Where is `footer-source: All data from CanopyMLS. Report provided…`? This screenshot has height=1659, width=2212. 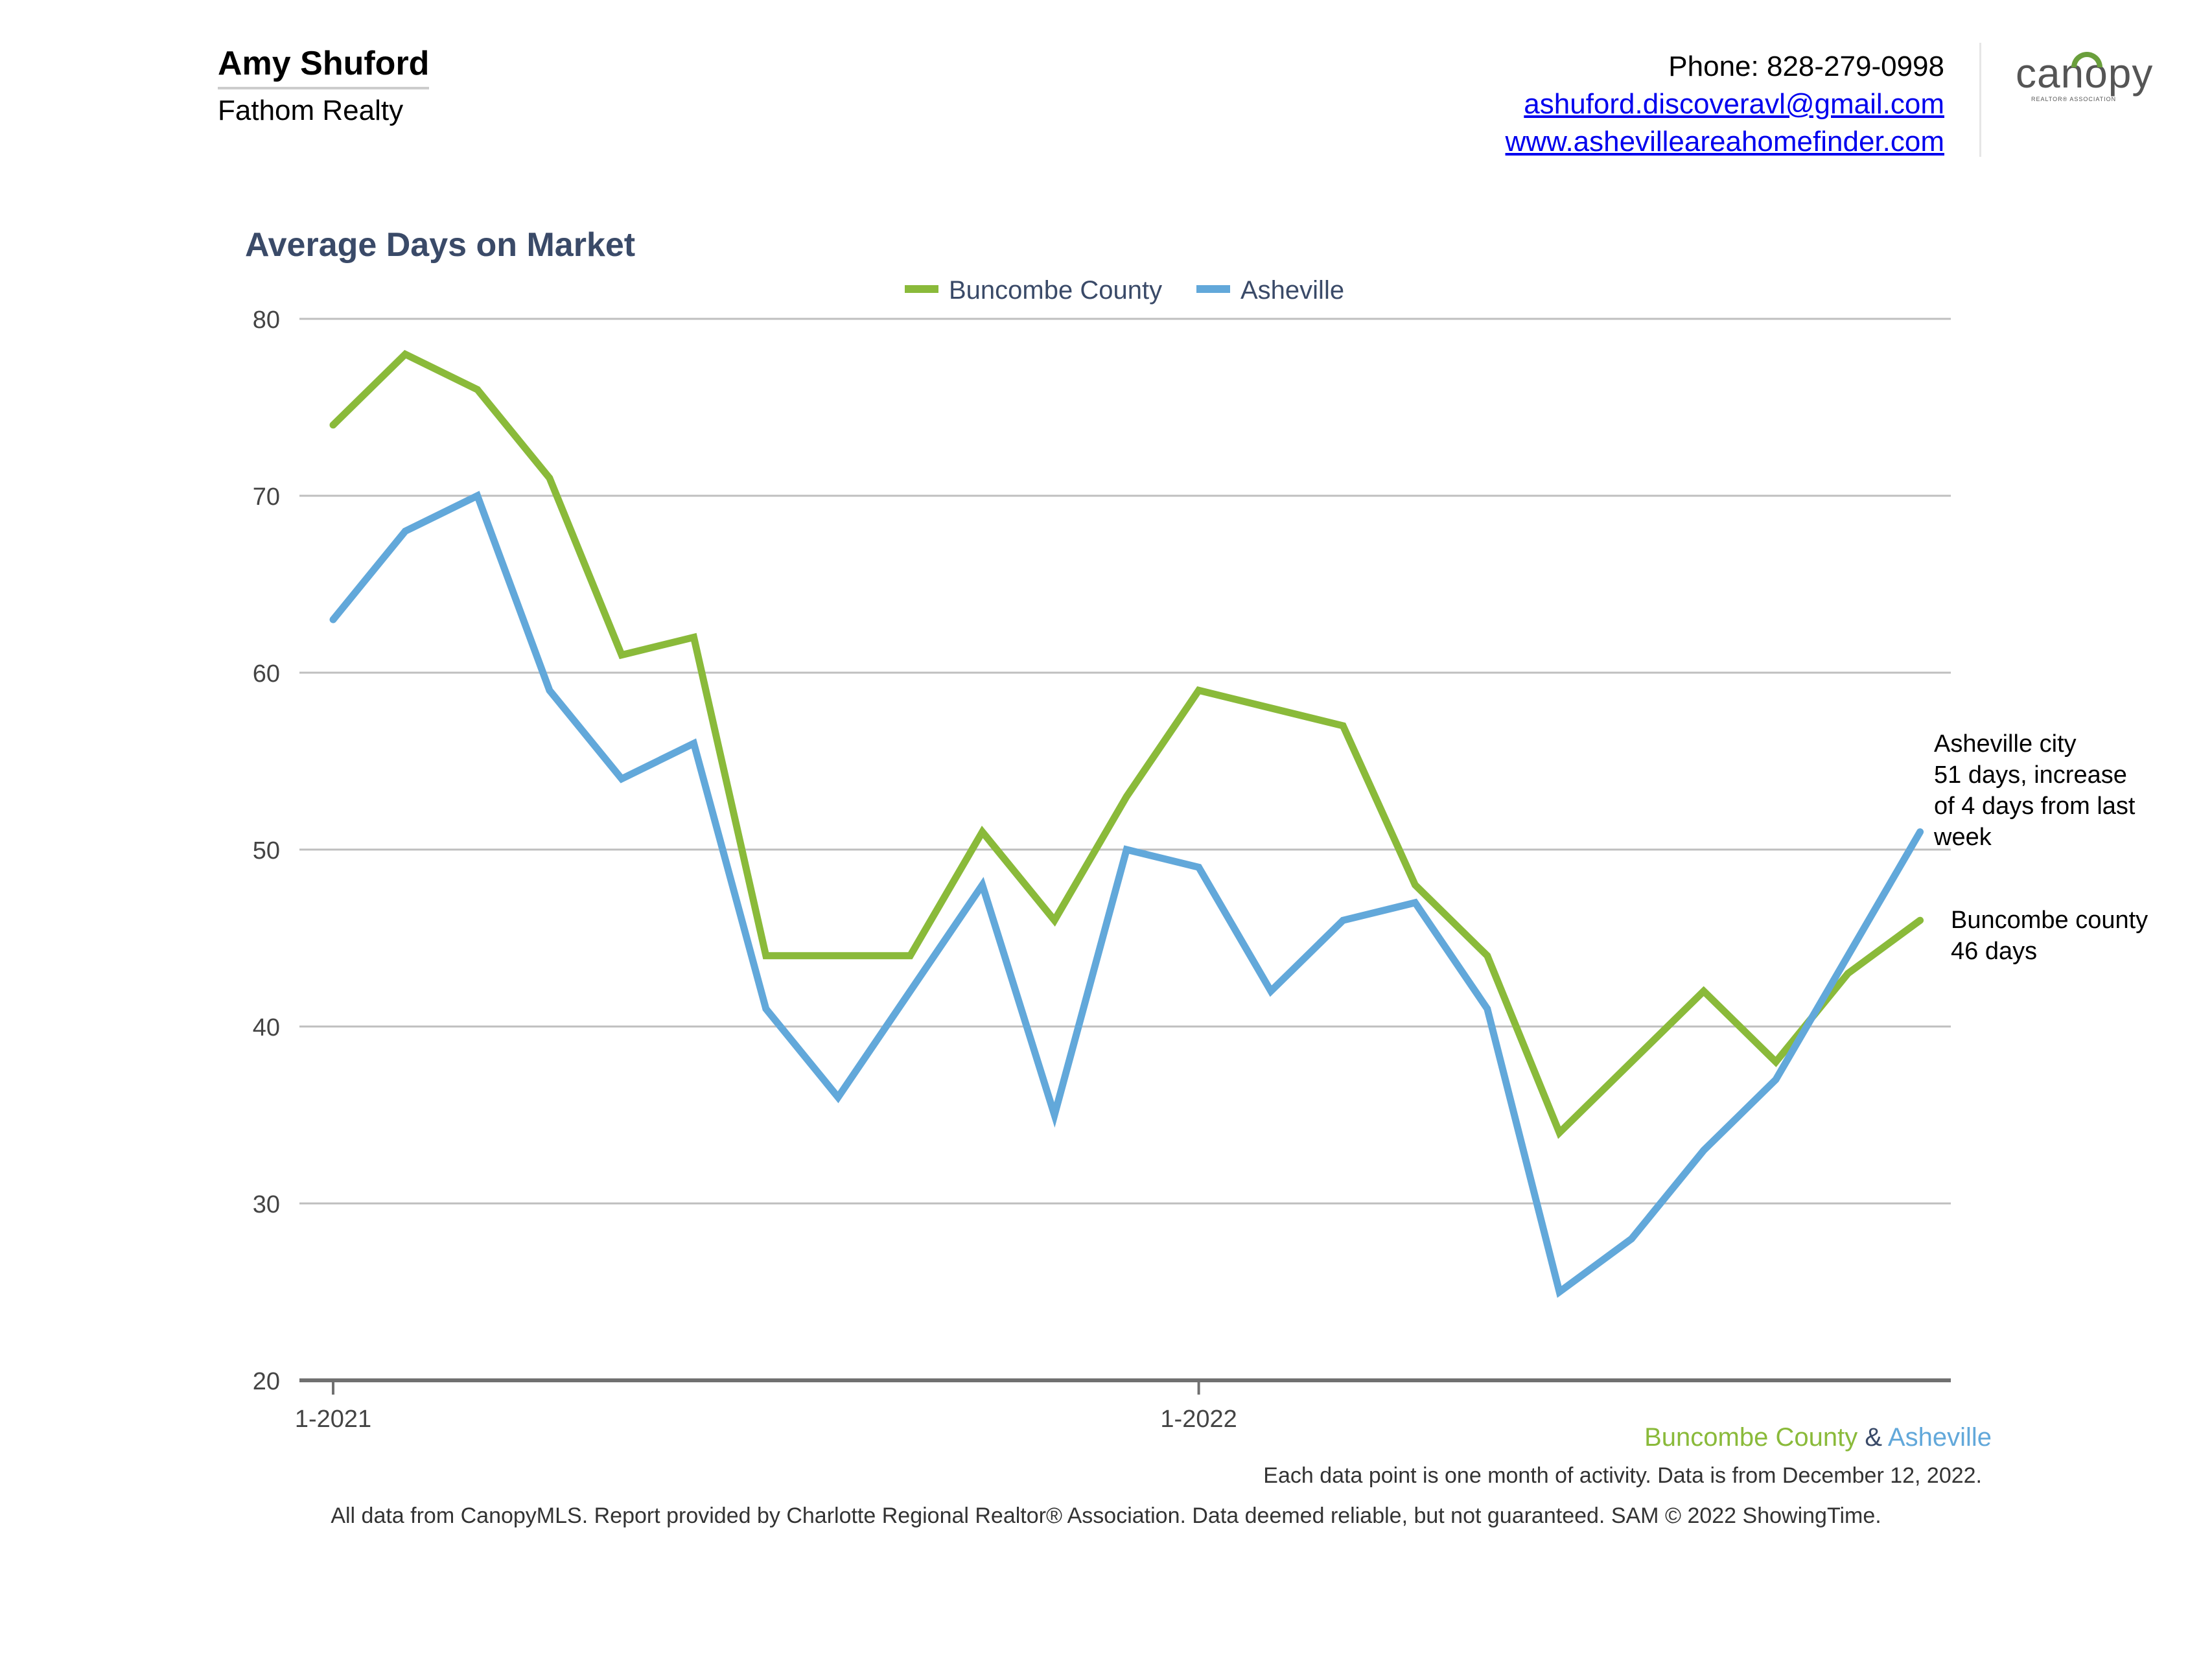 footer-source: All data from CanopyMLS. Report provided… is located at coordinates (1106, 1515).